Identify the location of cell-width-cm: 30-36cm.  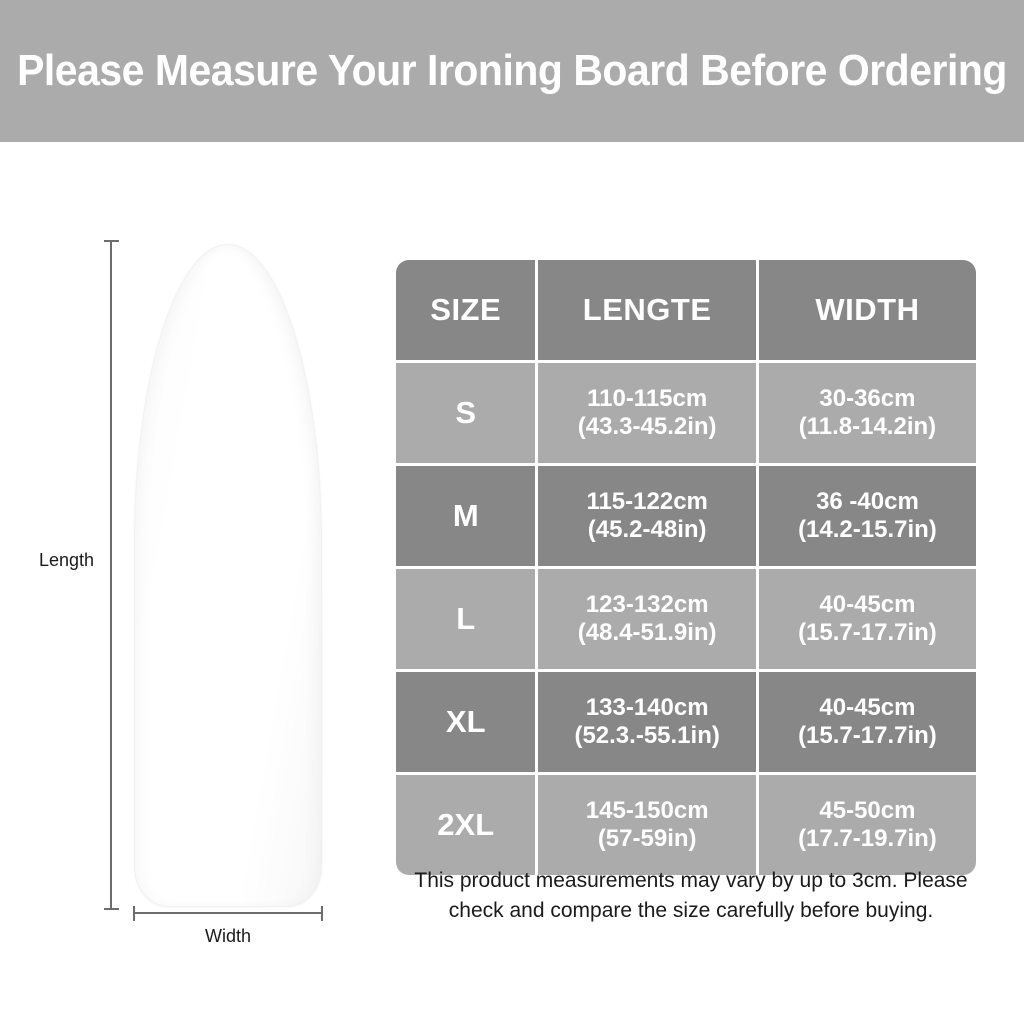
(867, 399).